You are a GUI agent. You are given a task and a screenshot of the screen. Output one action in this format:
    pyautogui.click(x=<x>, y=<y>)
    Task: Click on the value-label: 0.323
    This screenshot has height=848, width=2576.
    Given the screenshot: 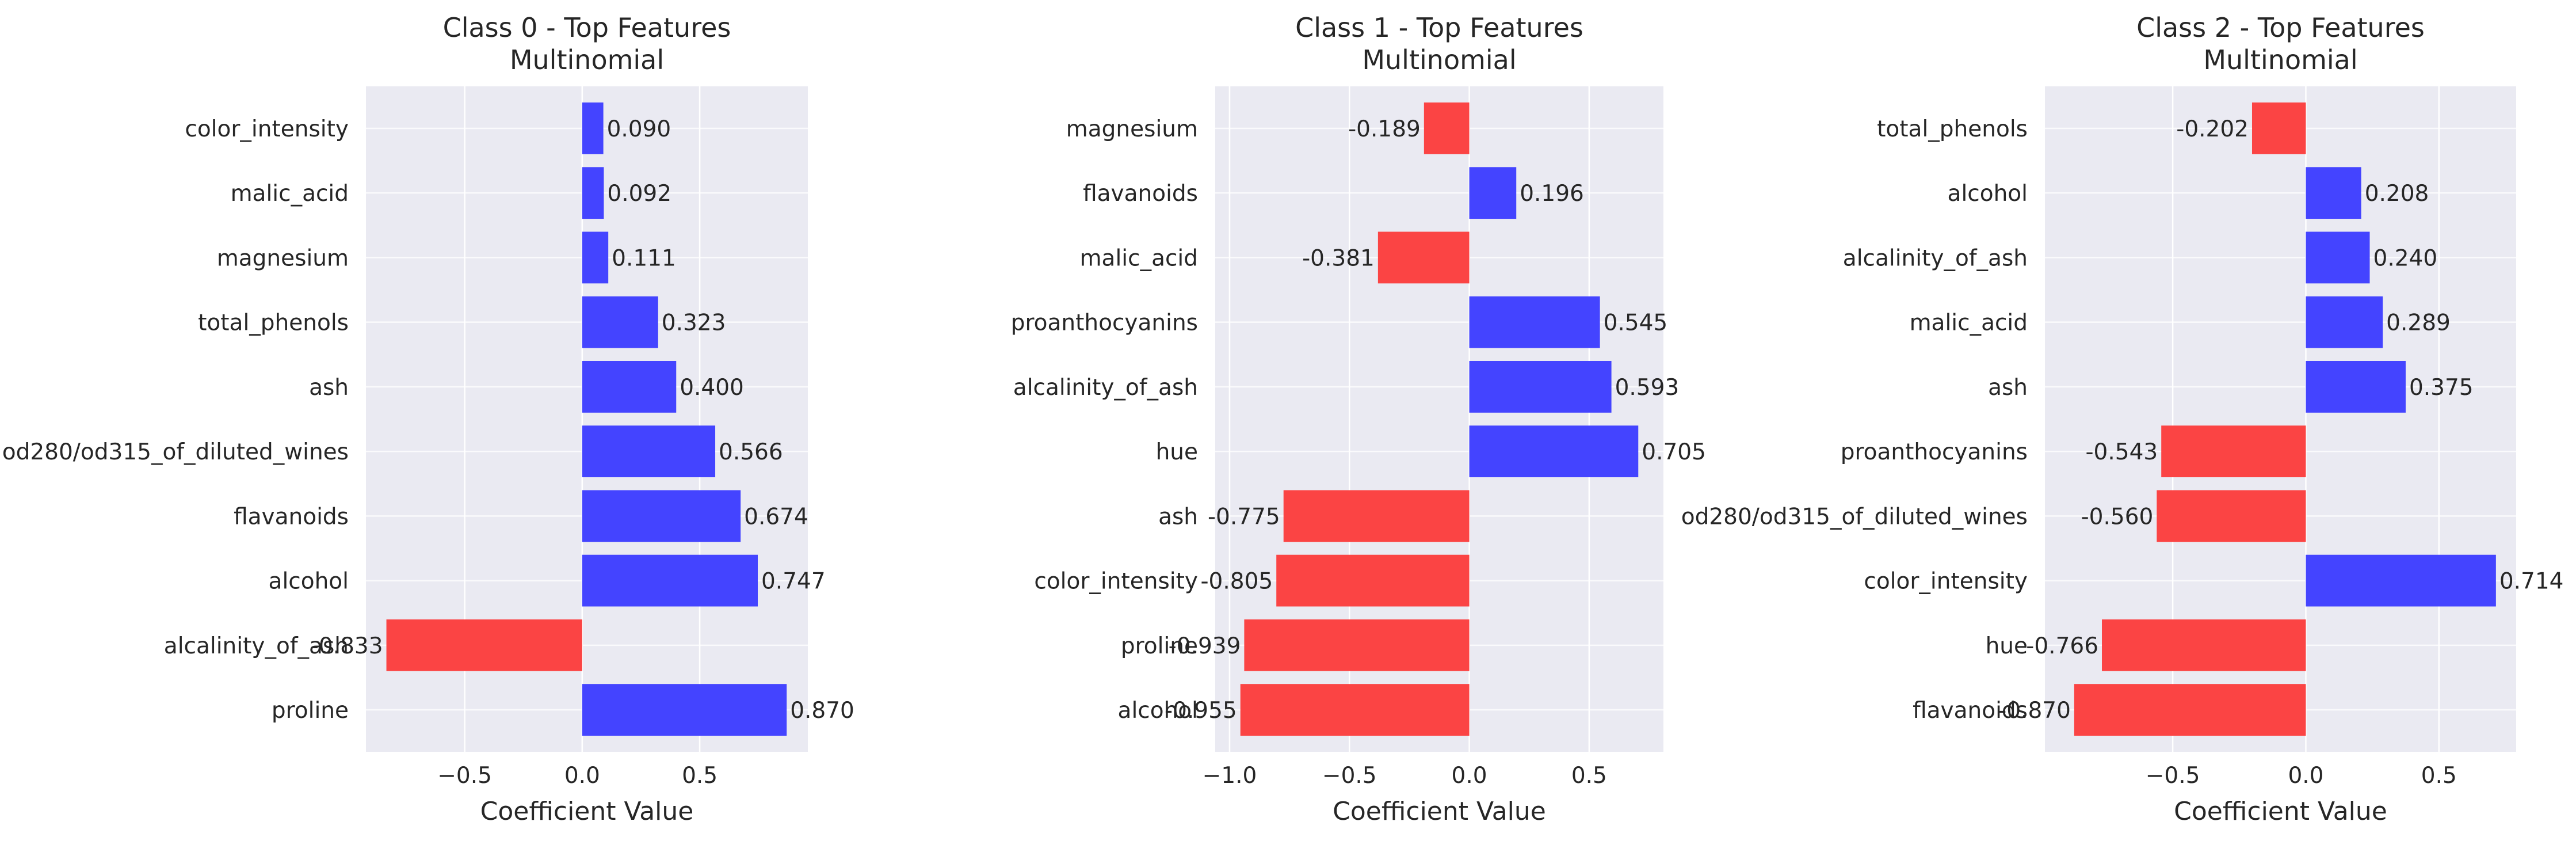 What is the action you would take?
    pyautogui.click(x=694, y=323)
    